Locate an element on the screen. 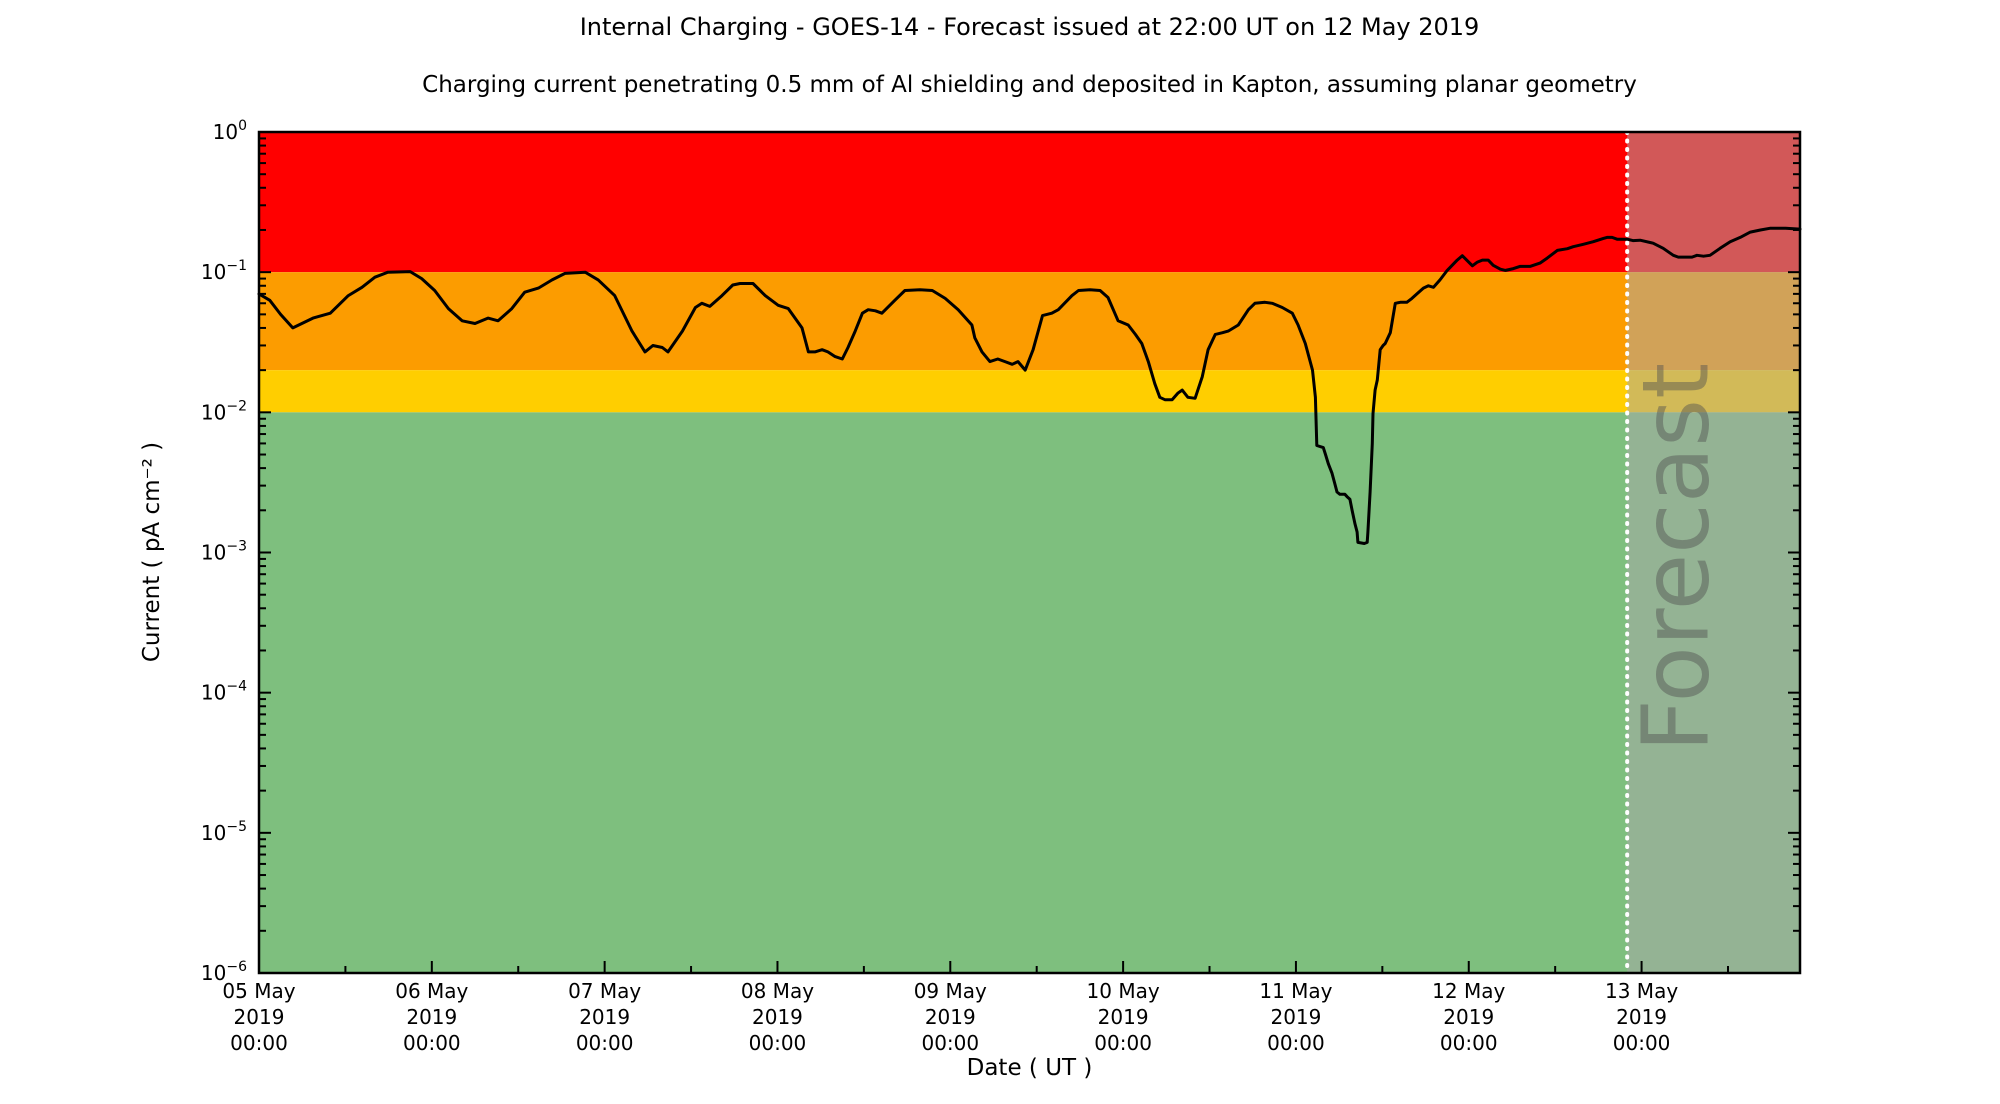  y-tick-label: 10⁻⁴ is located at coordinates (224, 692).